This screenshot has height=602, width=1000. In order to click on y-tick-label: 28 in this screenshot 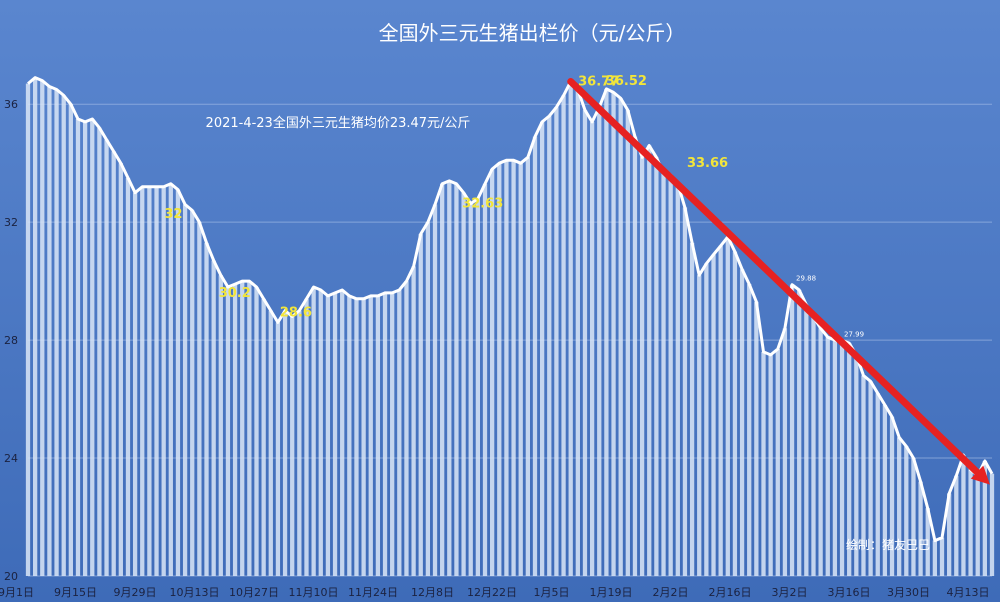, I will do `click(11, 340)`.